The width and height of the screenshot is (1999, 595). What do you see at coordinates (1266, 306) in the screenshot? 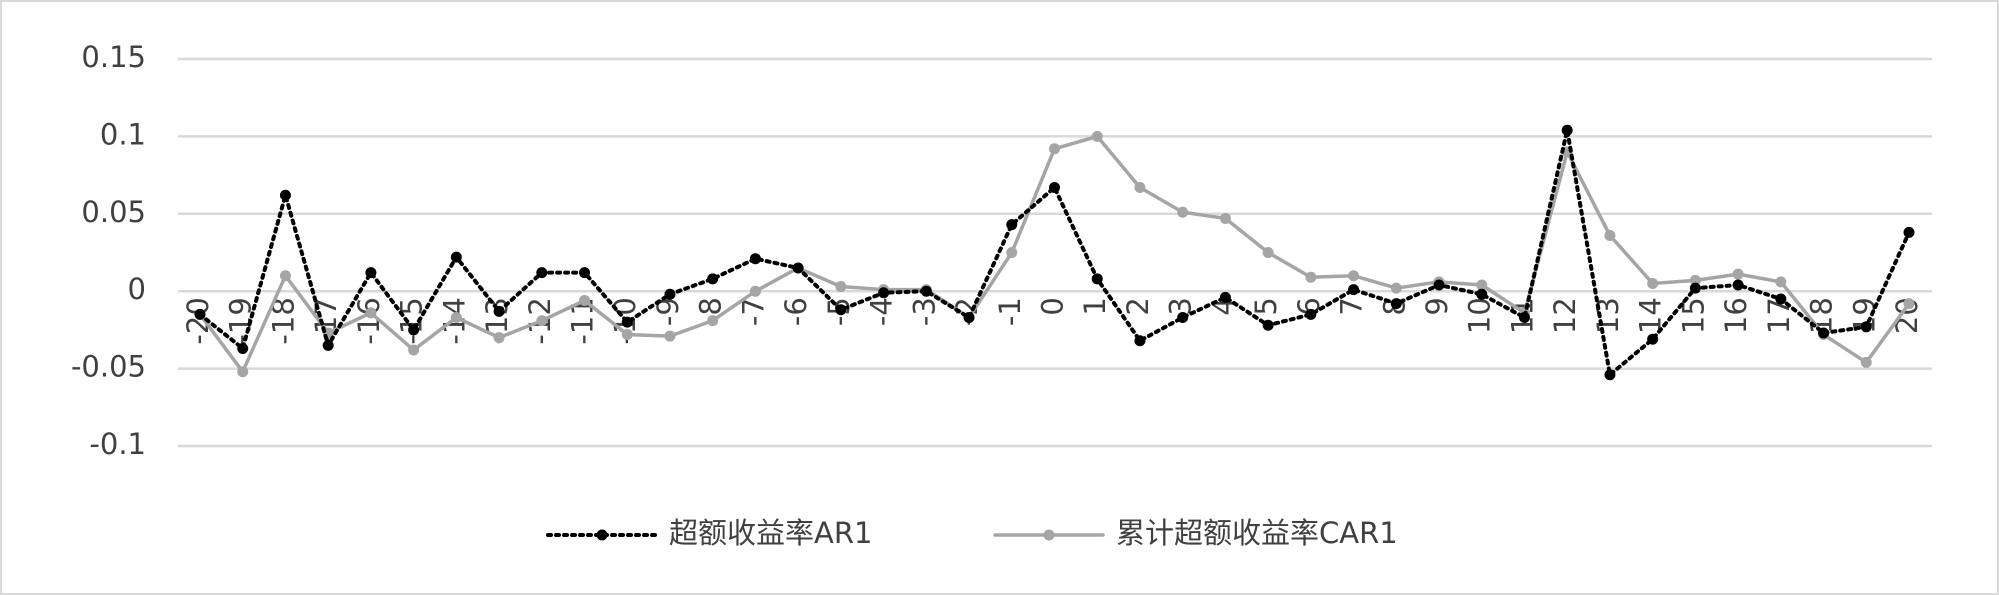
I see `x-tick-label: 5` at bounding box center [1266, 306].